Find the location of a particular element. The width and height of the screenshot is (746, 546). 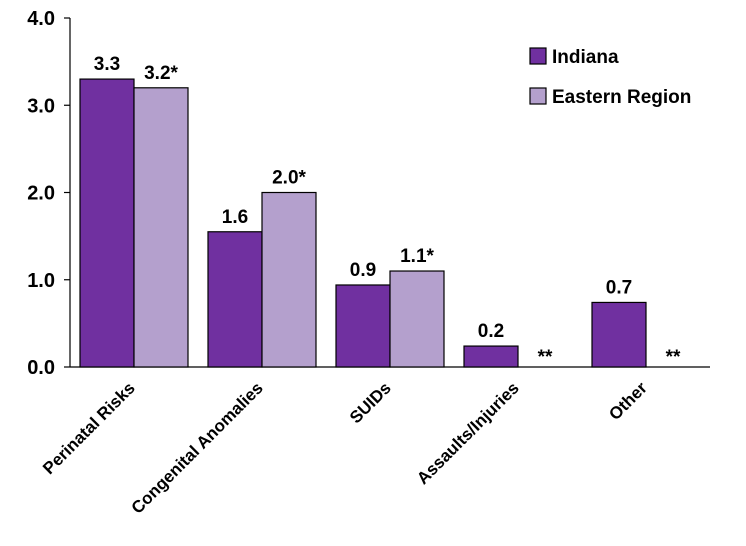

y-tick-label: 1.0 is located at coordinates (41, 281).